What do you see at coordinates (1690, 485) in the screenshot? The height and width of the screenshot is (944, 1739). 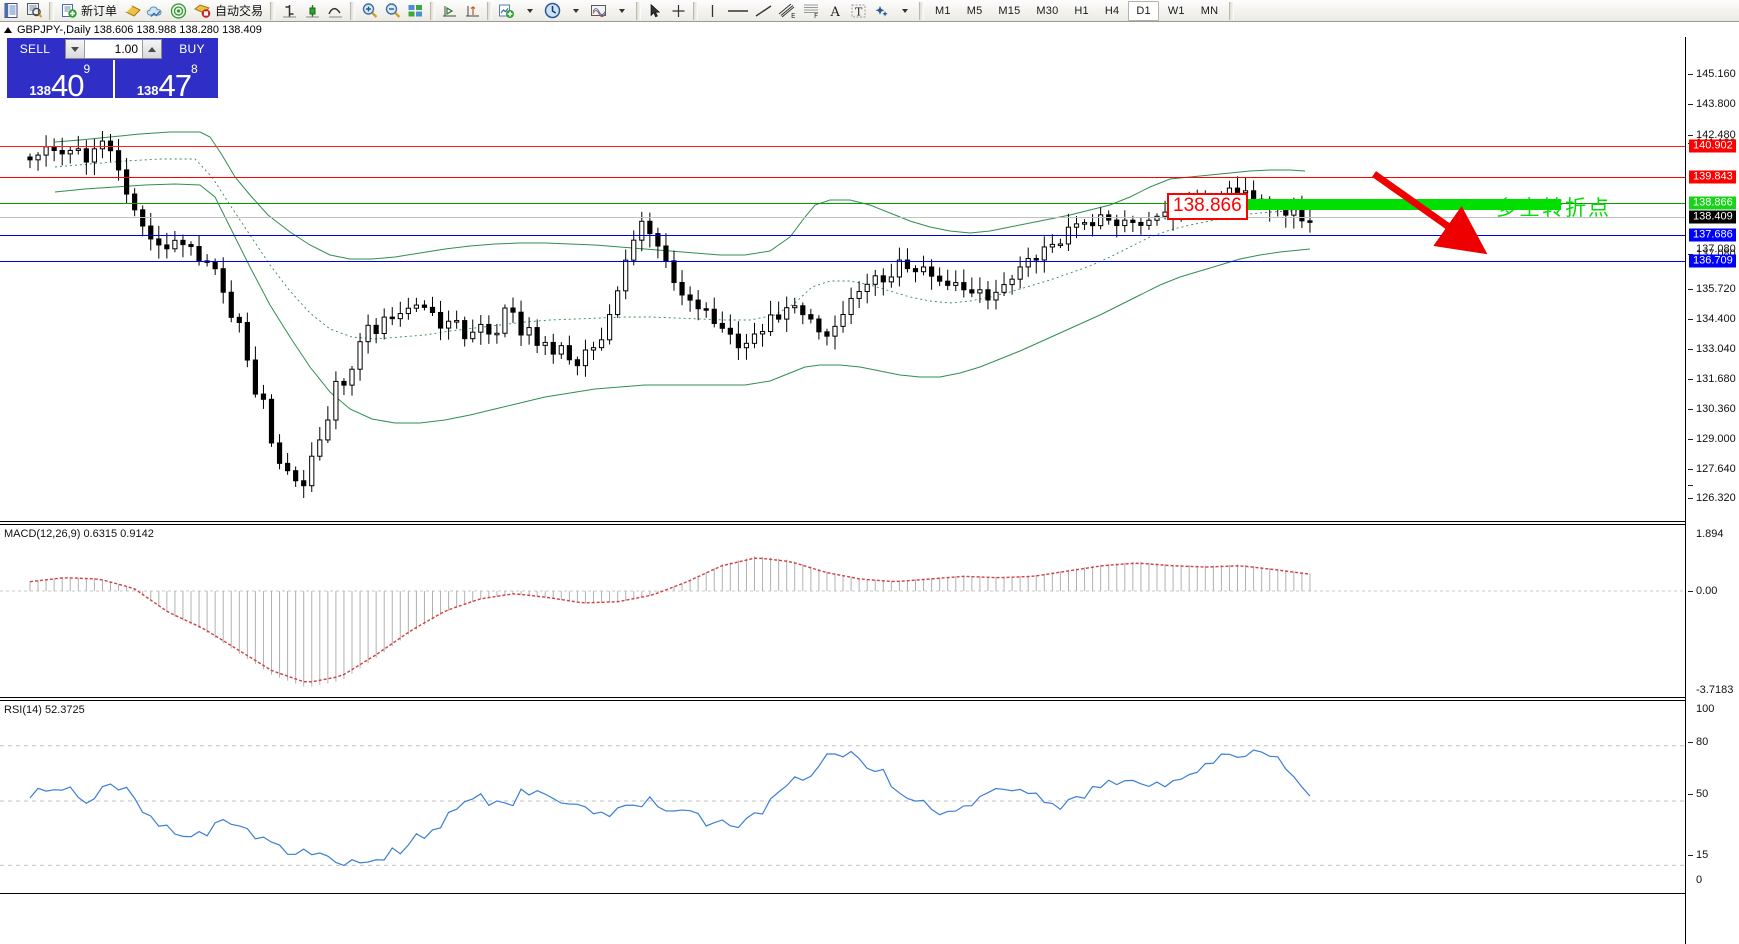 I see `price-tick` at bounding box center [1690, 485].